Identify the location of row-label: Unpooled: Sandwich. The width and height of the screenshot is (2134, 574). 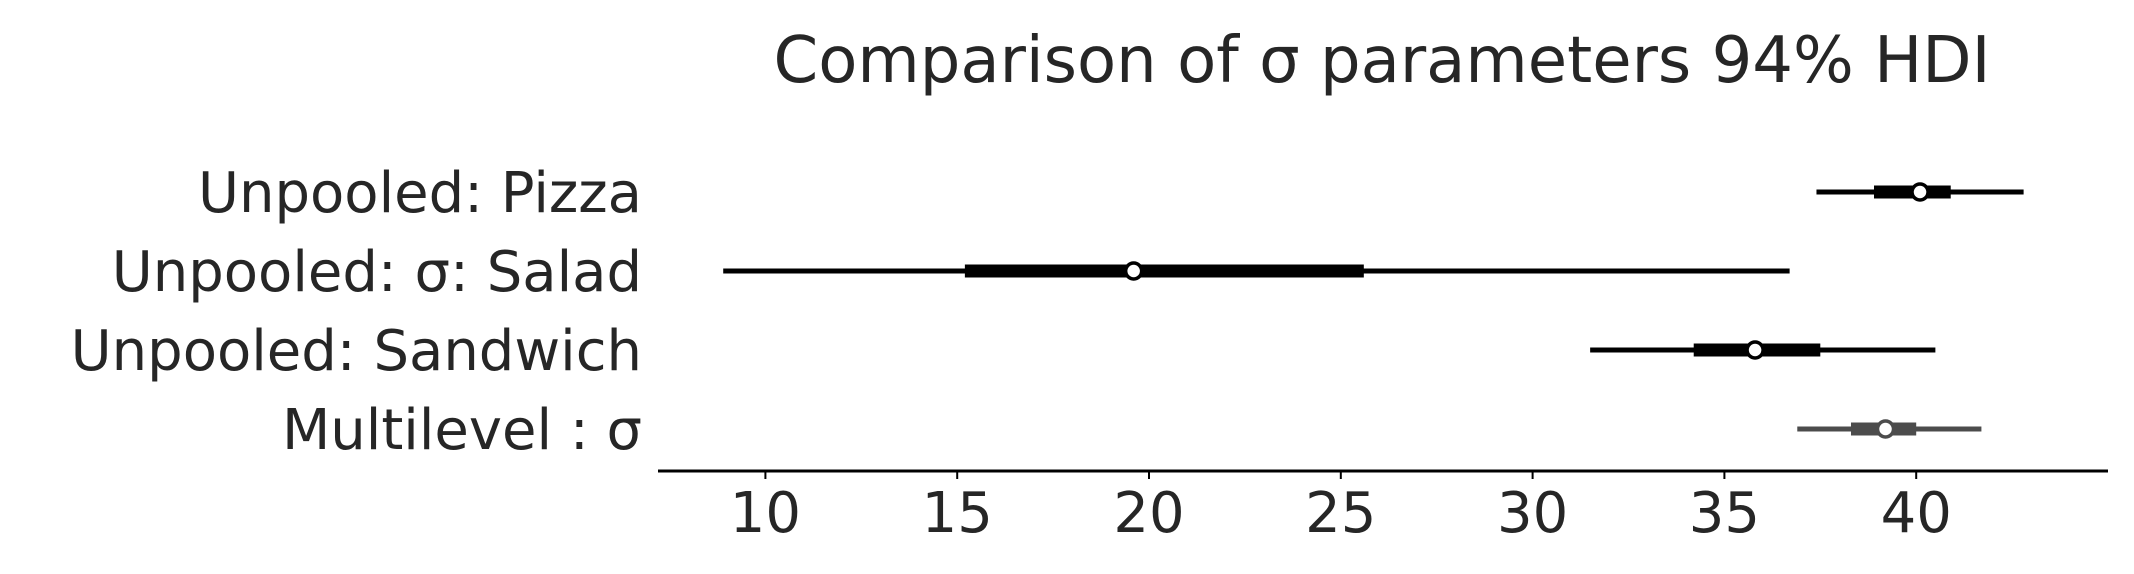
(356, 351).